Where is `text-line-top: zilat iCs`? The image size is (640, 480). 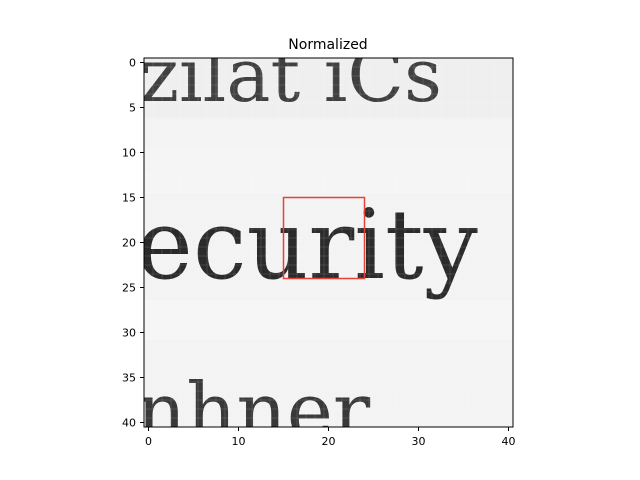 text-line-top: zilat iCs is located at coordinates (291, 76).